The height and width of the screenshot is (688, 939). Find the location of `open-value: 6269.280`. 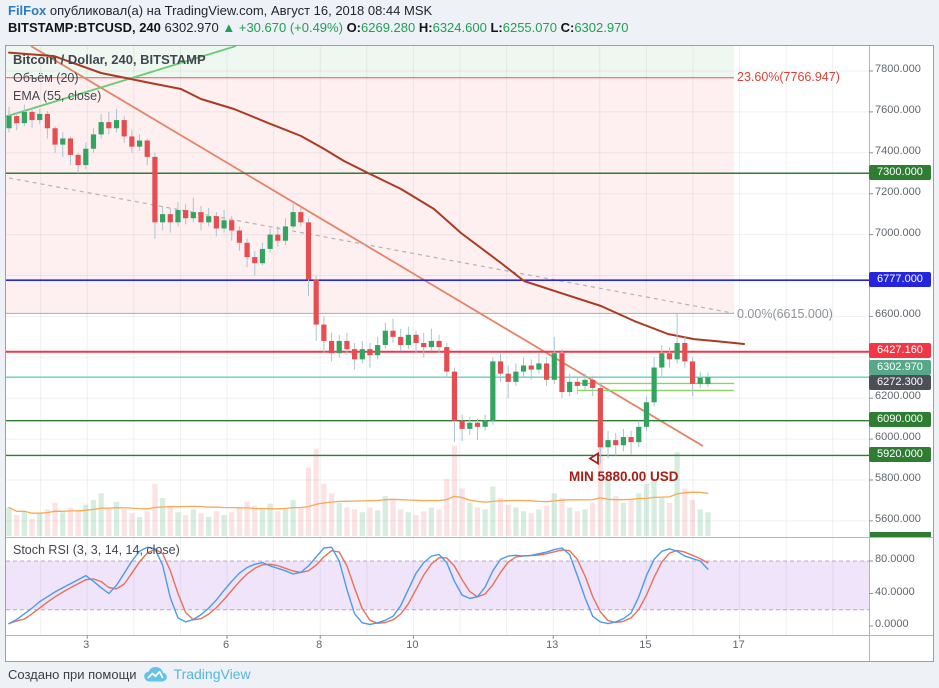

open-value: 6269.280 is located at coordinates (388, 27).